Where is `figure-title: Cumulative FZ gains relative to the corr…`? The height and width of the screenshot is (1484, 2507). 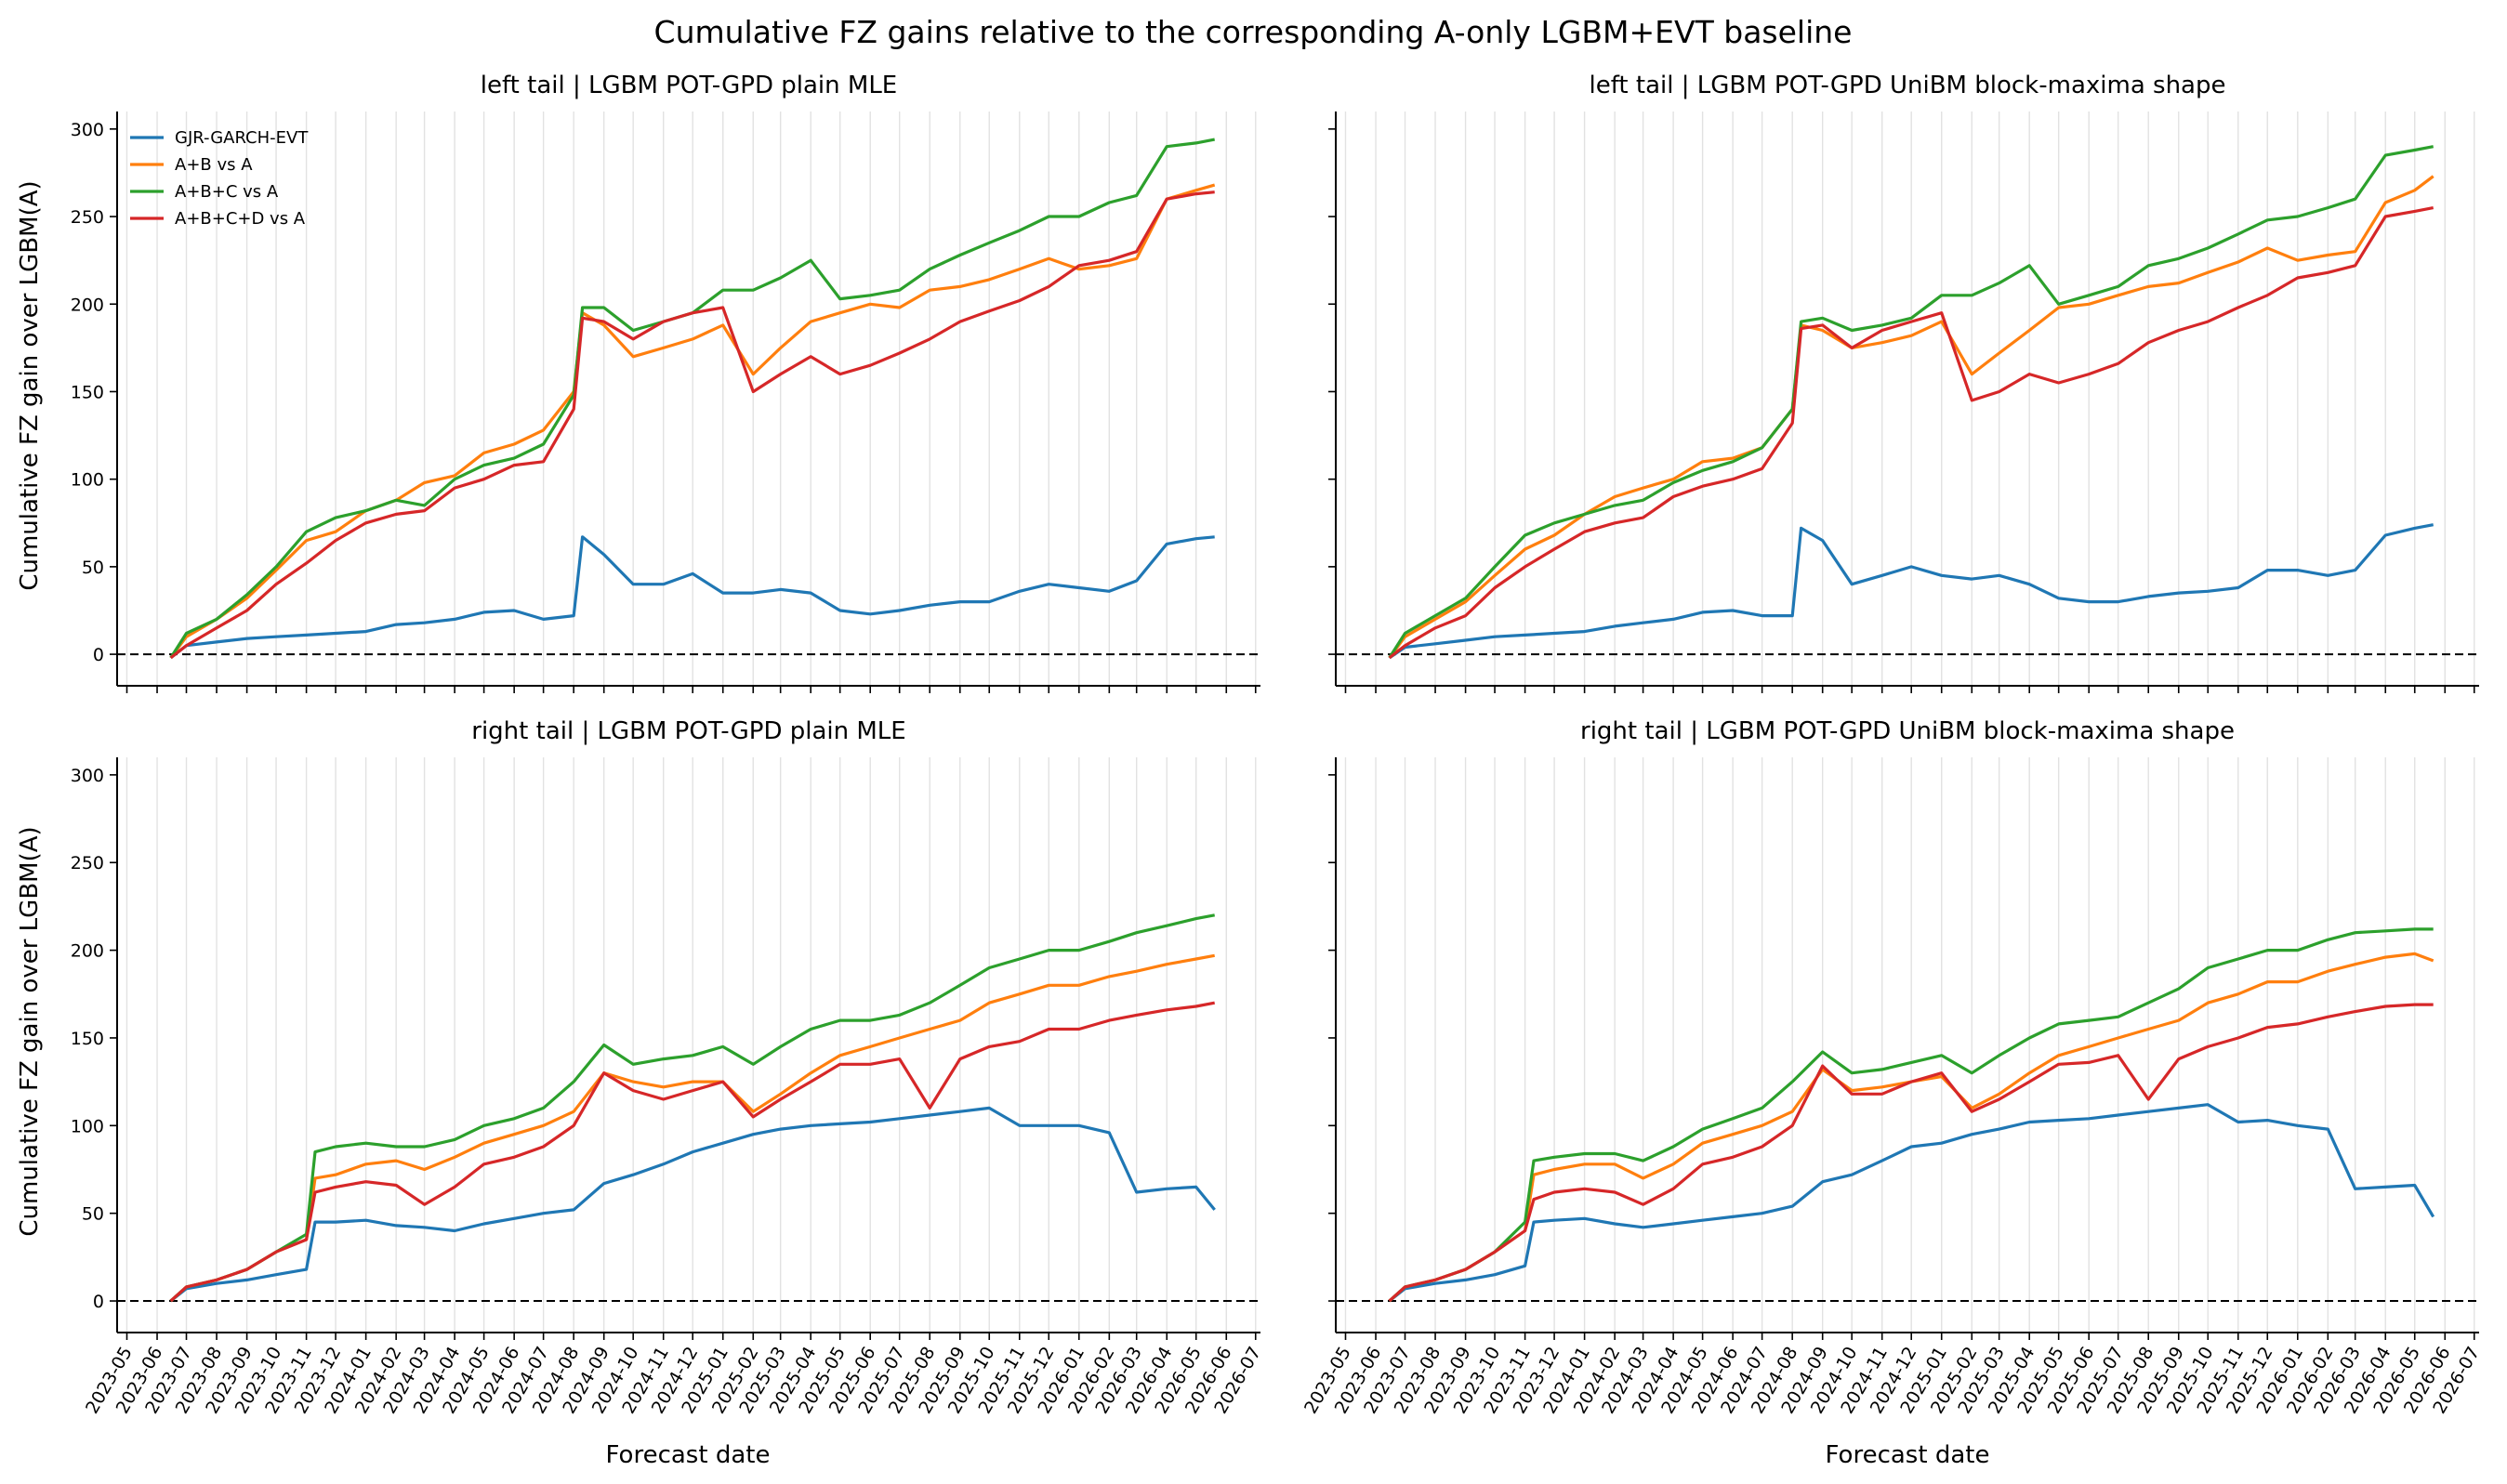
figure-title: Cumulative FZ gains relative to the corr… is located at coordinates (1253, 32).